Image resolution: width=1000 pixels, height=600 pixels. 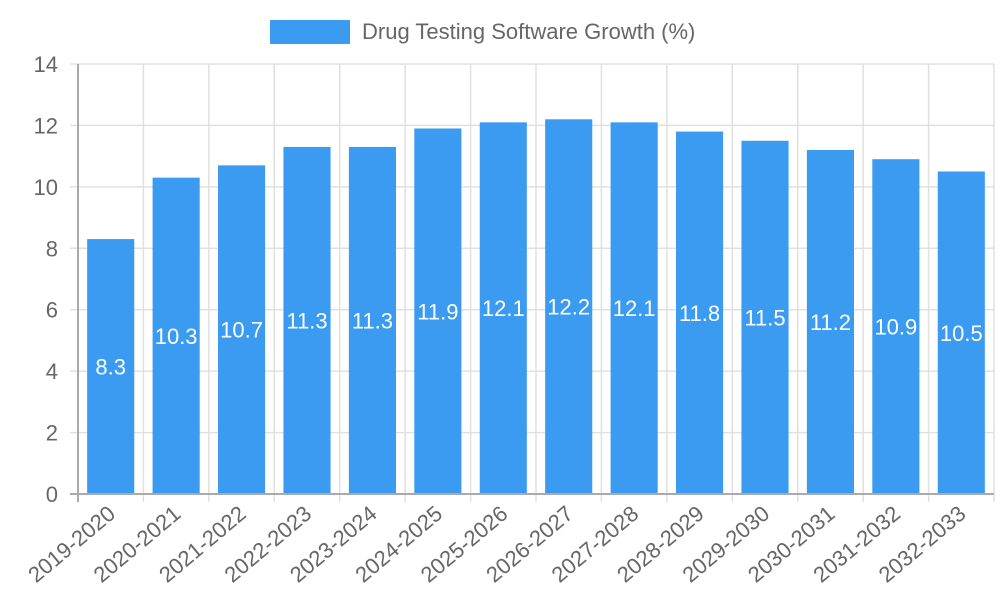 I want to click on bar-value-label: 10.9, so click(x=895, y=327).